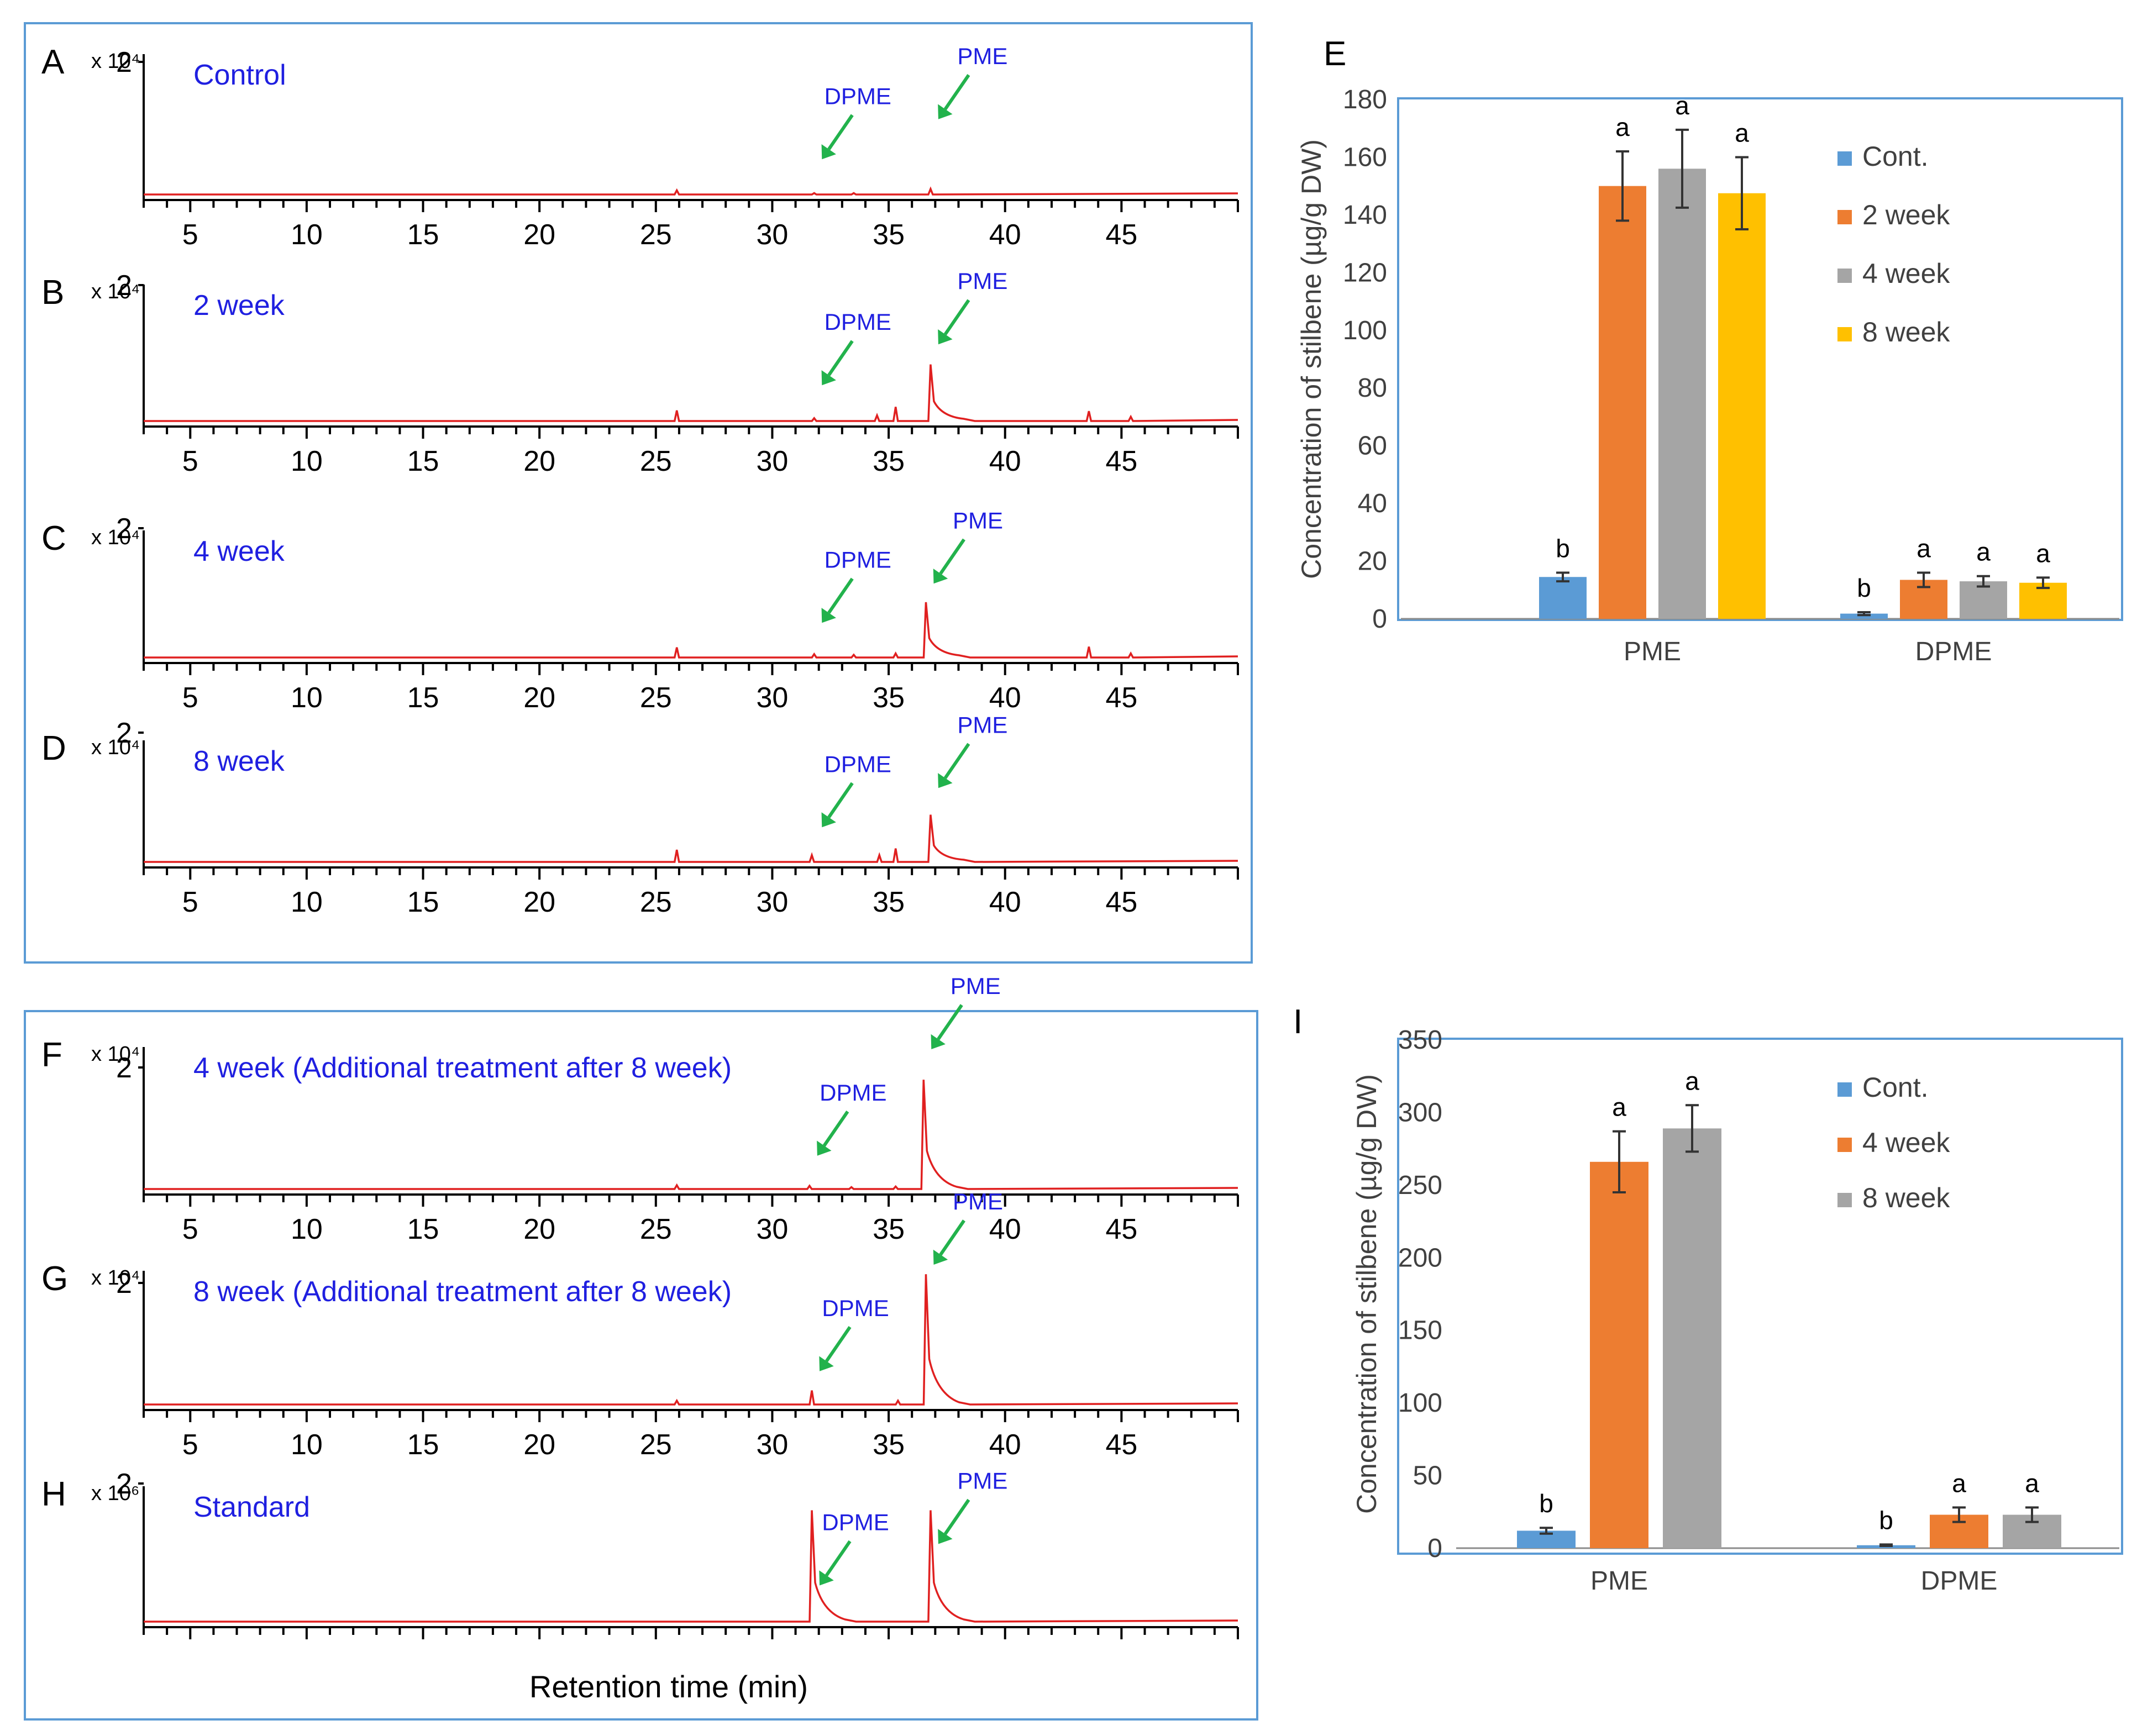 The image size is (2137, 1736). What do you see at coordinates (656, 461) in the screenshot?
I see `x-tick-label: 25` at bounding box center [656, 461].